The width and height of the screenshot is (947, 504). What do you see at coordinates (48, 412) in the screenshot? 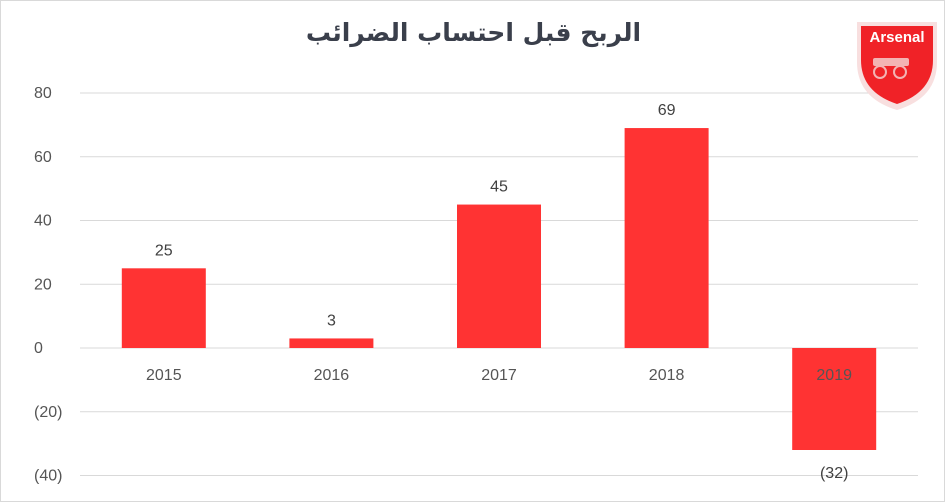
I see `y-tick-label: (20)` at bounding box center [48, 412].